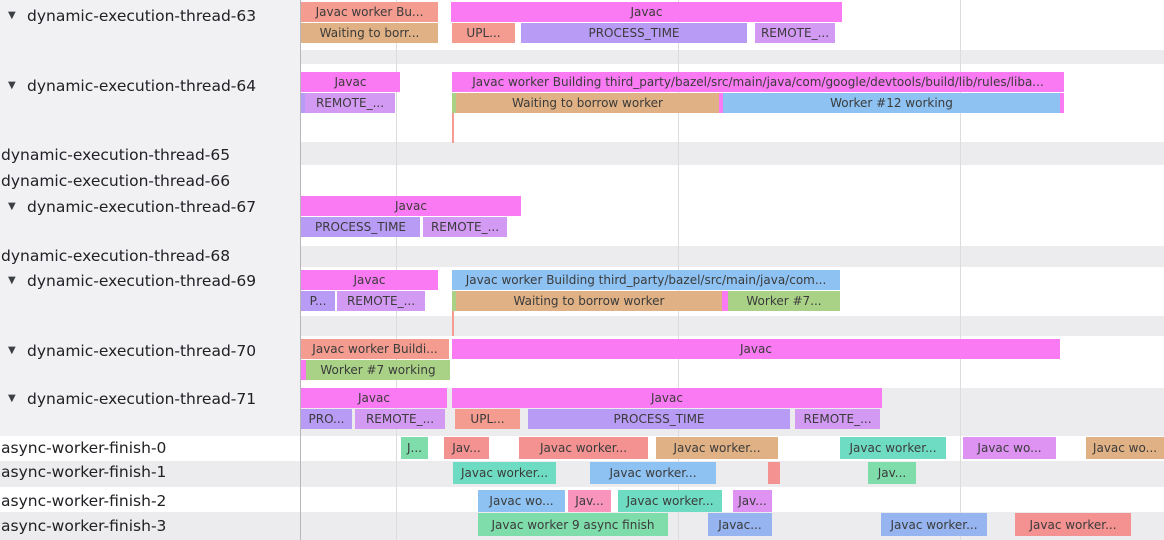 Image resolution: width=1164 pixels, height=540 pixels. What do you see at coordinates (582, 474) in the screenshot?
I see `row-stripe` at bounding box center [582, 474].